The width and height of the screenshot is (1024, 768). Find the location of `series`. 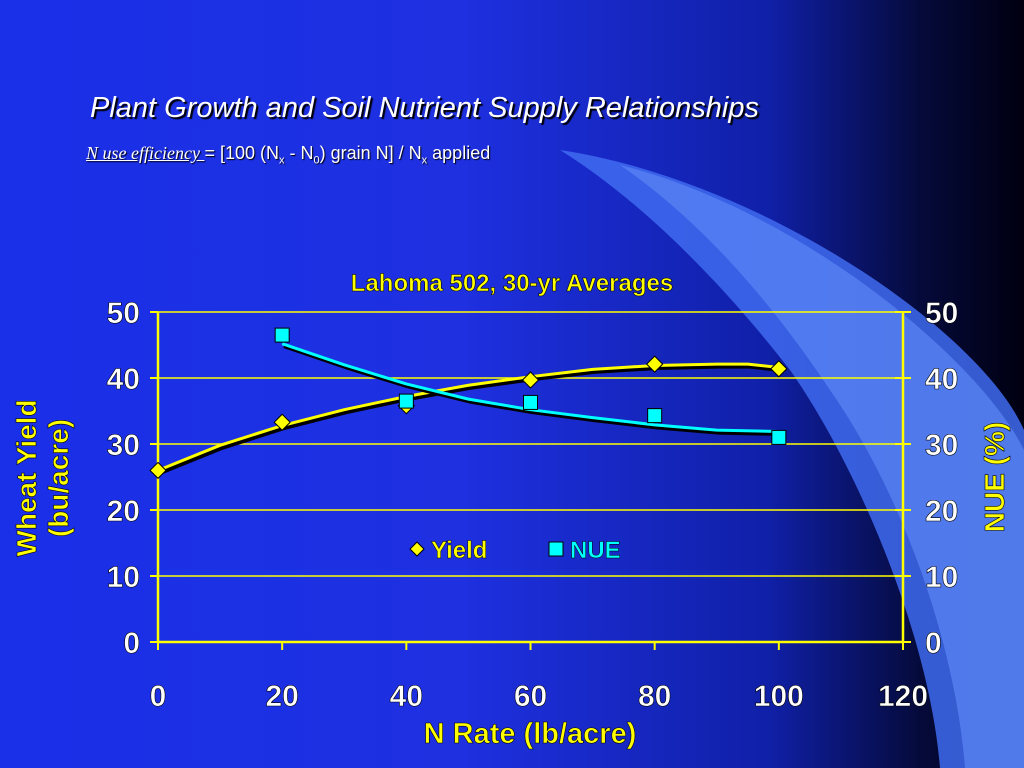

series is located at coordinates (468, 403).